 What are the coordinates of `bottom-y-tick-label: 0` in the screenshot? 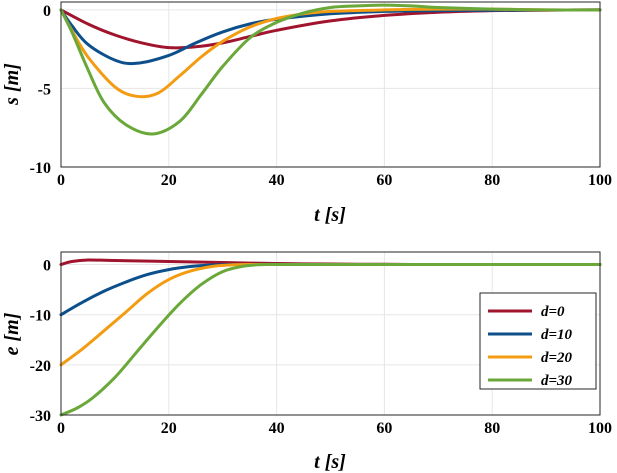 It's located at (47, 266).